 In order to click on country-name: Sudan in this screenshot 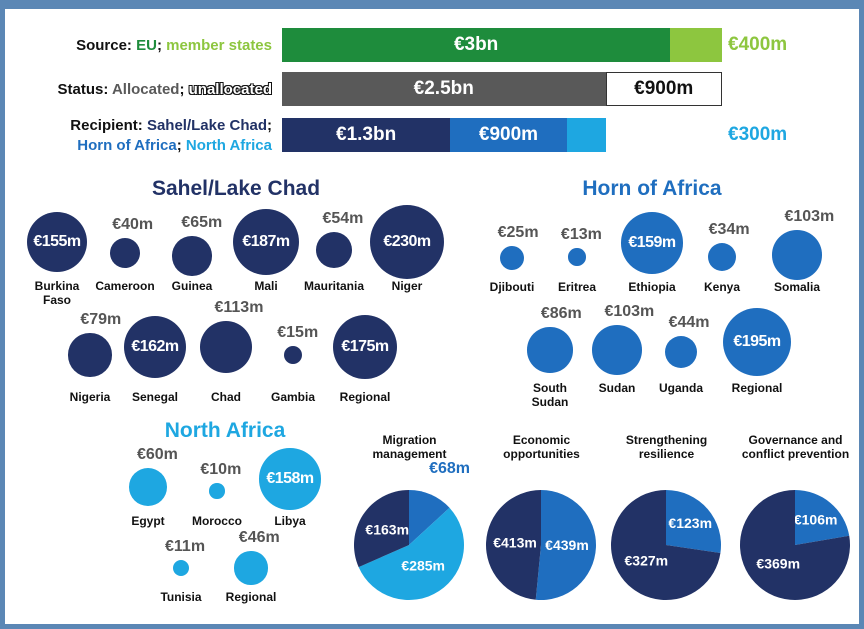, I will do `click(617, 388)`.